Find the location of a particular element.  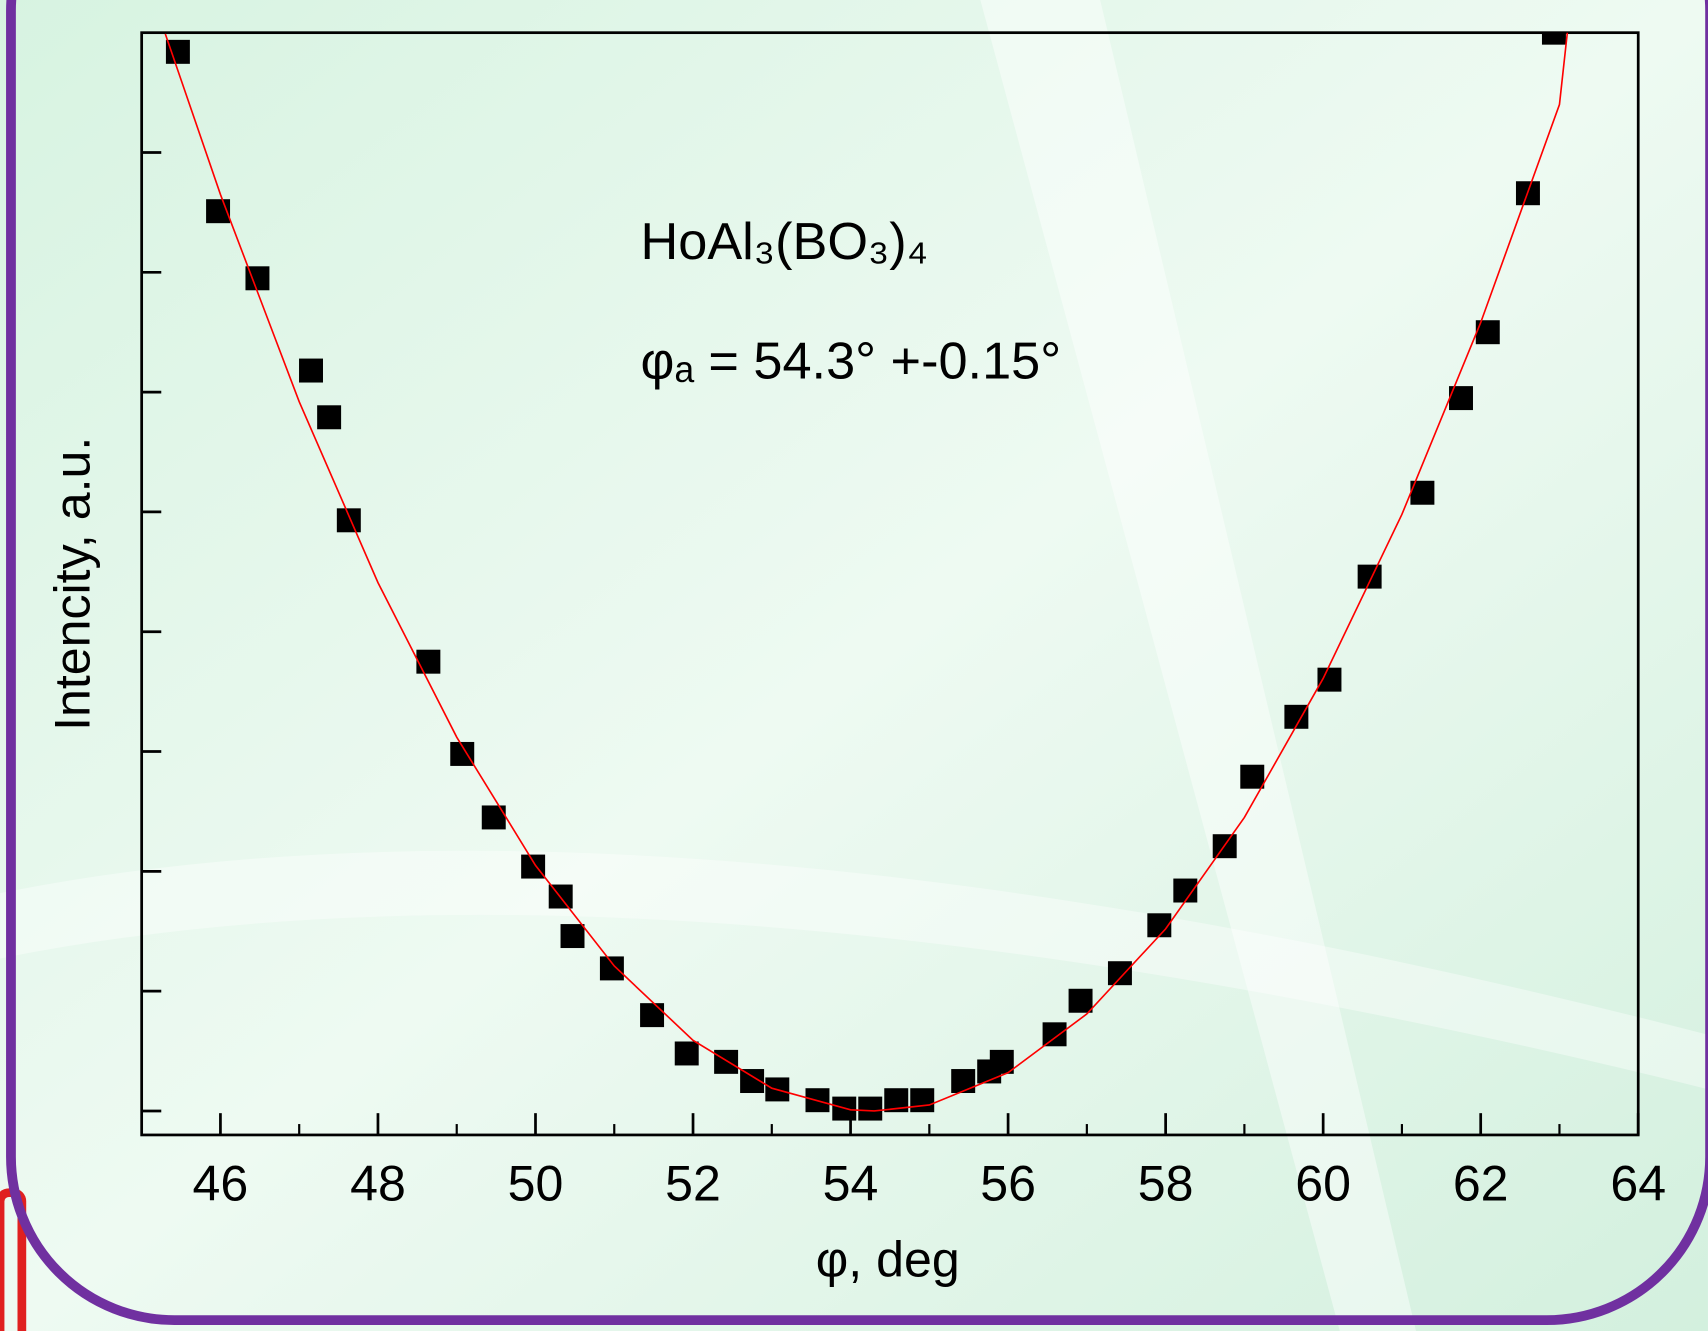

x-tick-label: 54 is located at coordinates (851, 1183).